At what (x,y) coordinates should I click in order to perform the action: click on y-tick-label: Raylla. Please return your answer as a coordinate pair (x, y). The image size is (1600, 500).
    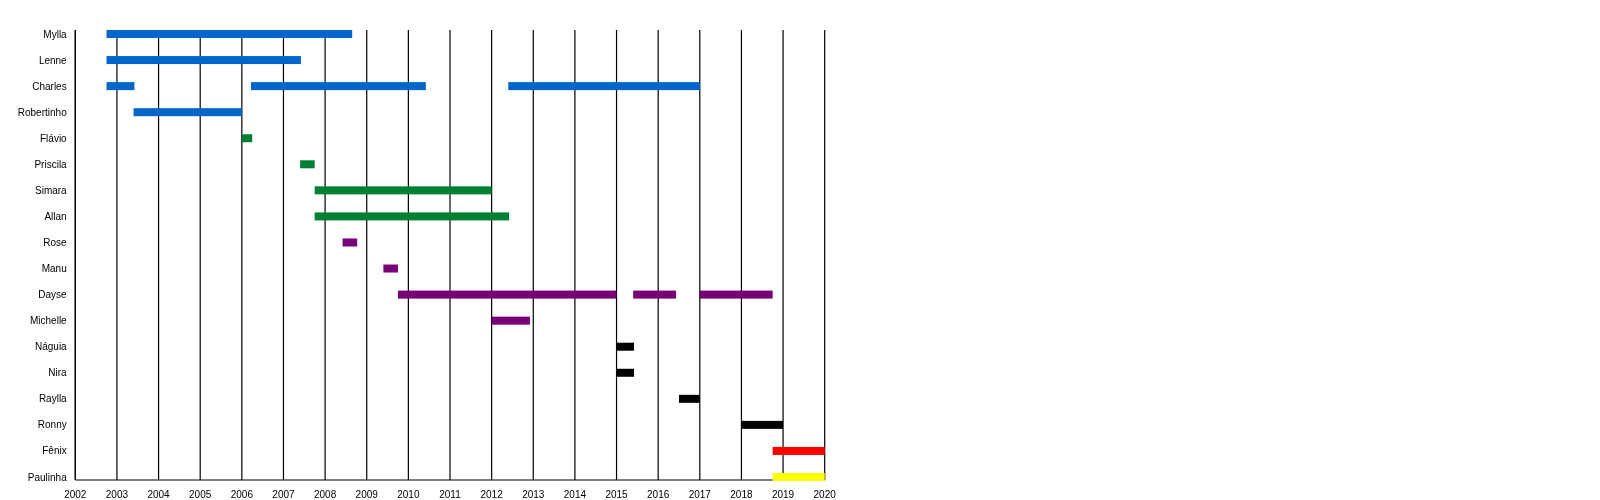
    Looking at the image, I should click on (53, 399).